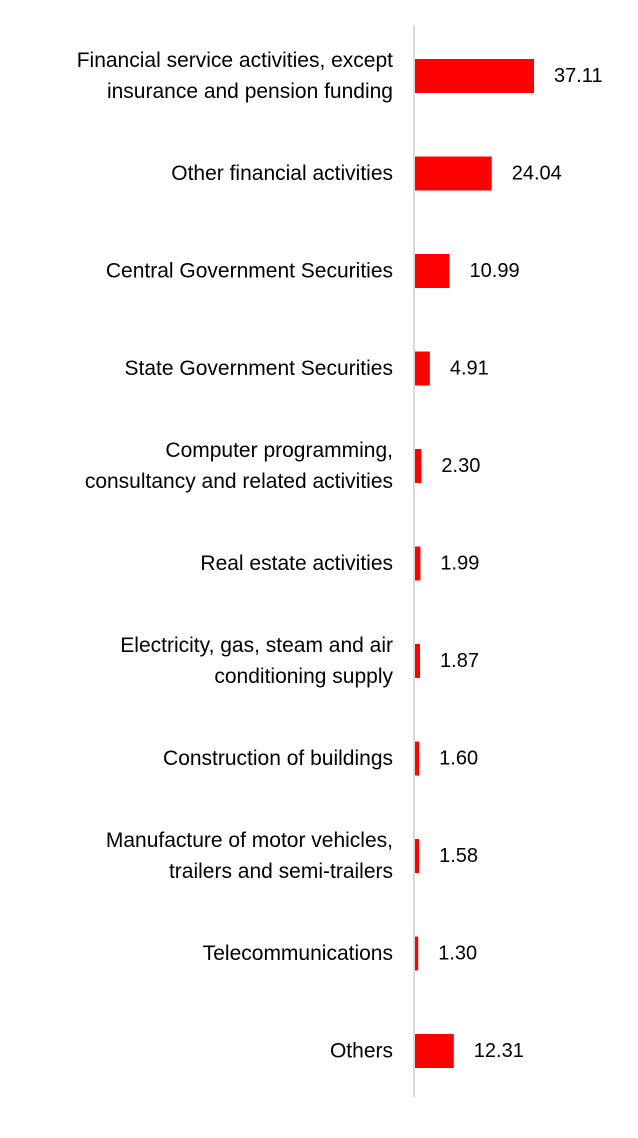 Image resolution: width=638 pixels, height=1138 pixels. Describe the element at coordinates (239, 481) in the screenshot. I see `category-label-4-line-1: consultancy and related activities` at that location.